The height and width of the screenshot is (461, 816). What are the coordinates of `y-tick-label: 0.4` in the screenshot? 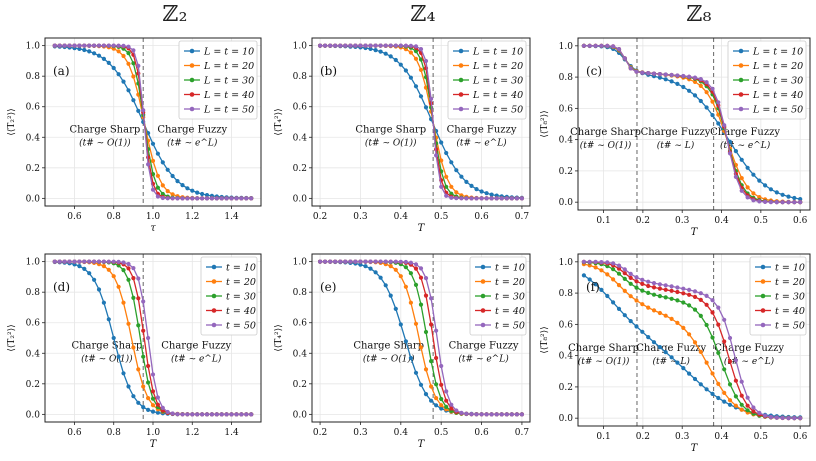 It's located at (33, 138).